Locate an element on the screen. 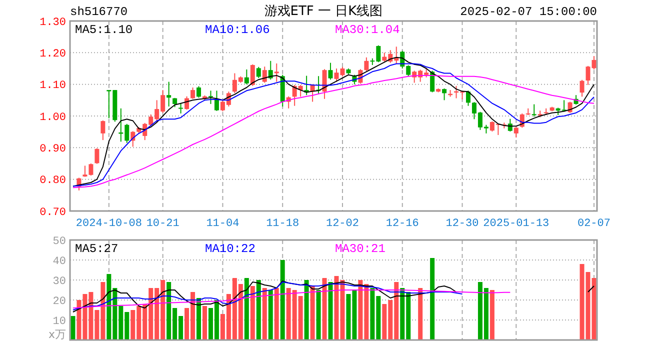 This screenshot has width=660, height=360. x-tick-label: 12-02 is located at coordinates (342, 224).